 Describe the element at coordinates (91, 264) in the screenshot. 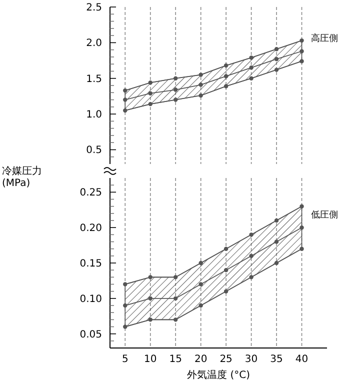

I see `y-tick-label: 0.15` at that location.